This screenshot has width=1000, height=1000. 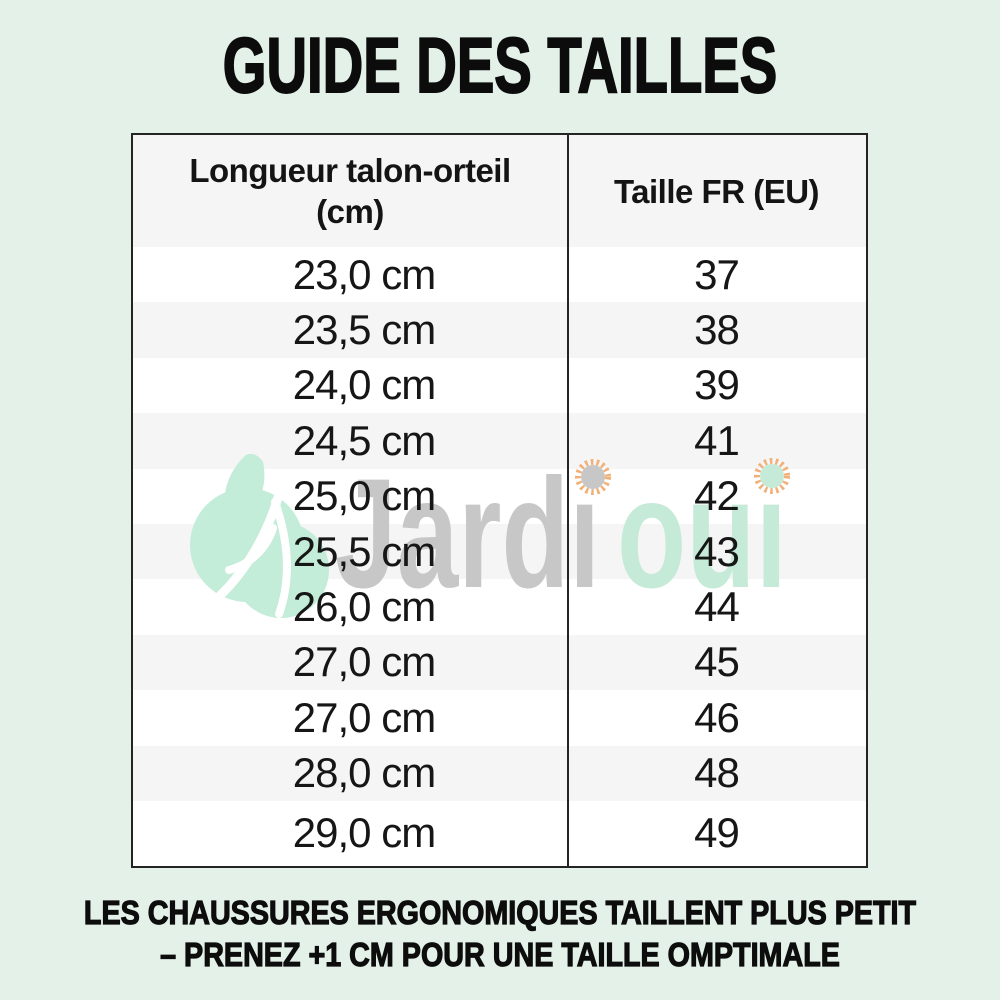 What do you see at coordinates (499, 718) in the screenshot?
I see `table-row: 27,0 cm 46` at bounding box center [499, 718].